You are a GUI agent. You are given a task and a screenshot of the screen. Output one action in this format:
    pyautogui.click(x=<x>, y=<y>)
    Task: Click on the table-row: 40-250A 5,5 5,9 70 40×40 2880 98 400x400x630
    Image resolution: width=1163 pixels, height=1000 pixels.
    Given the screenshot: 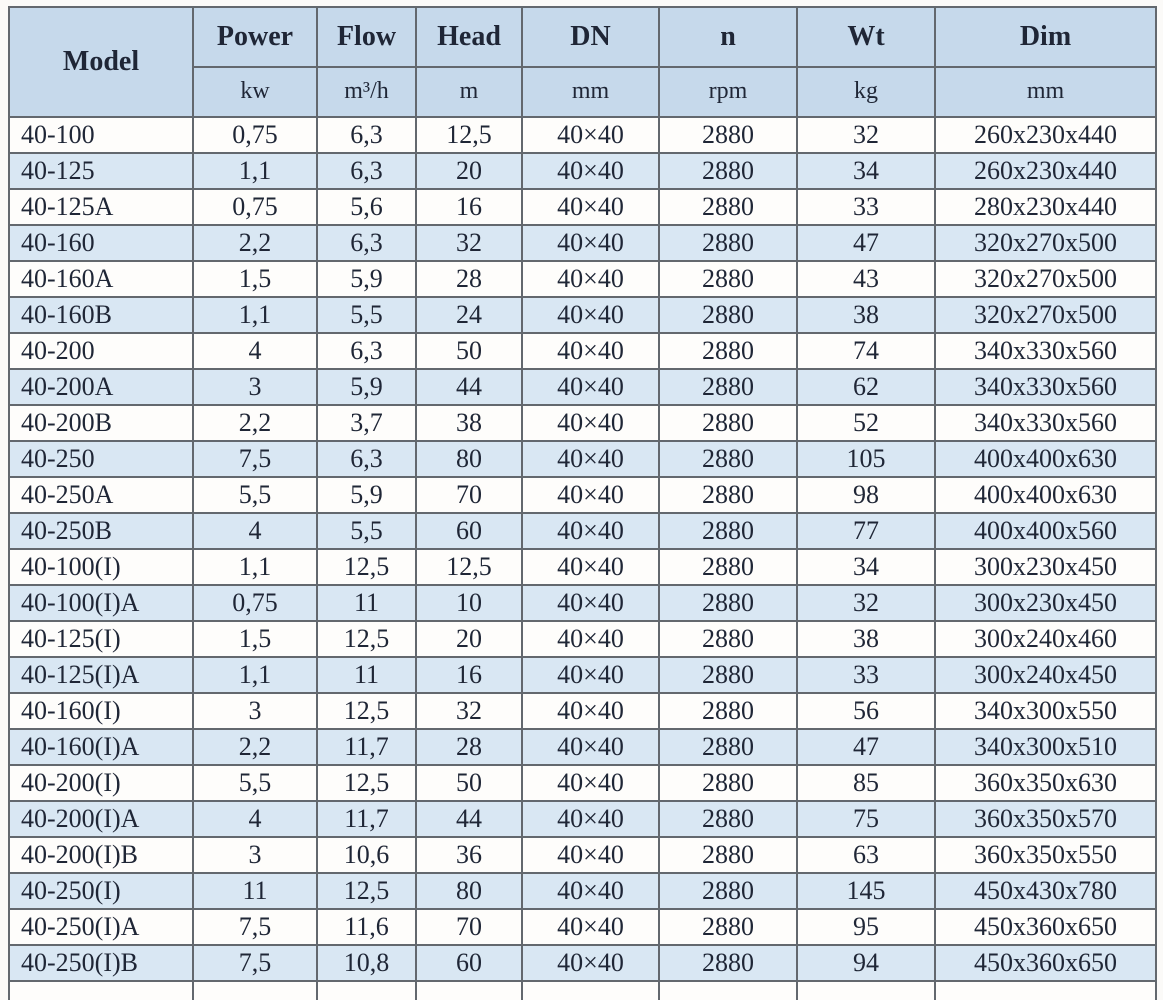 What is the action you would take?
    pyautogui.click(x=582, y=495)
    